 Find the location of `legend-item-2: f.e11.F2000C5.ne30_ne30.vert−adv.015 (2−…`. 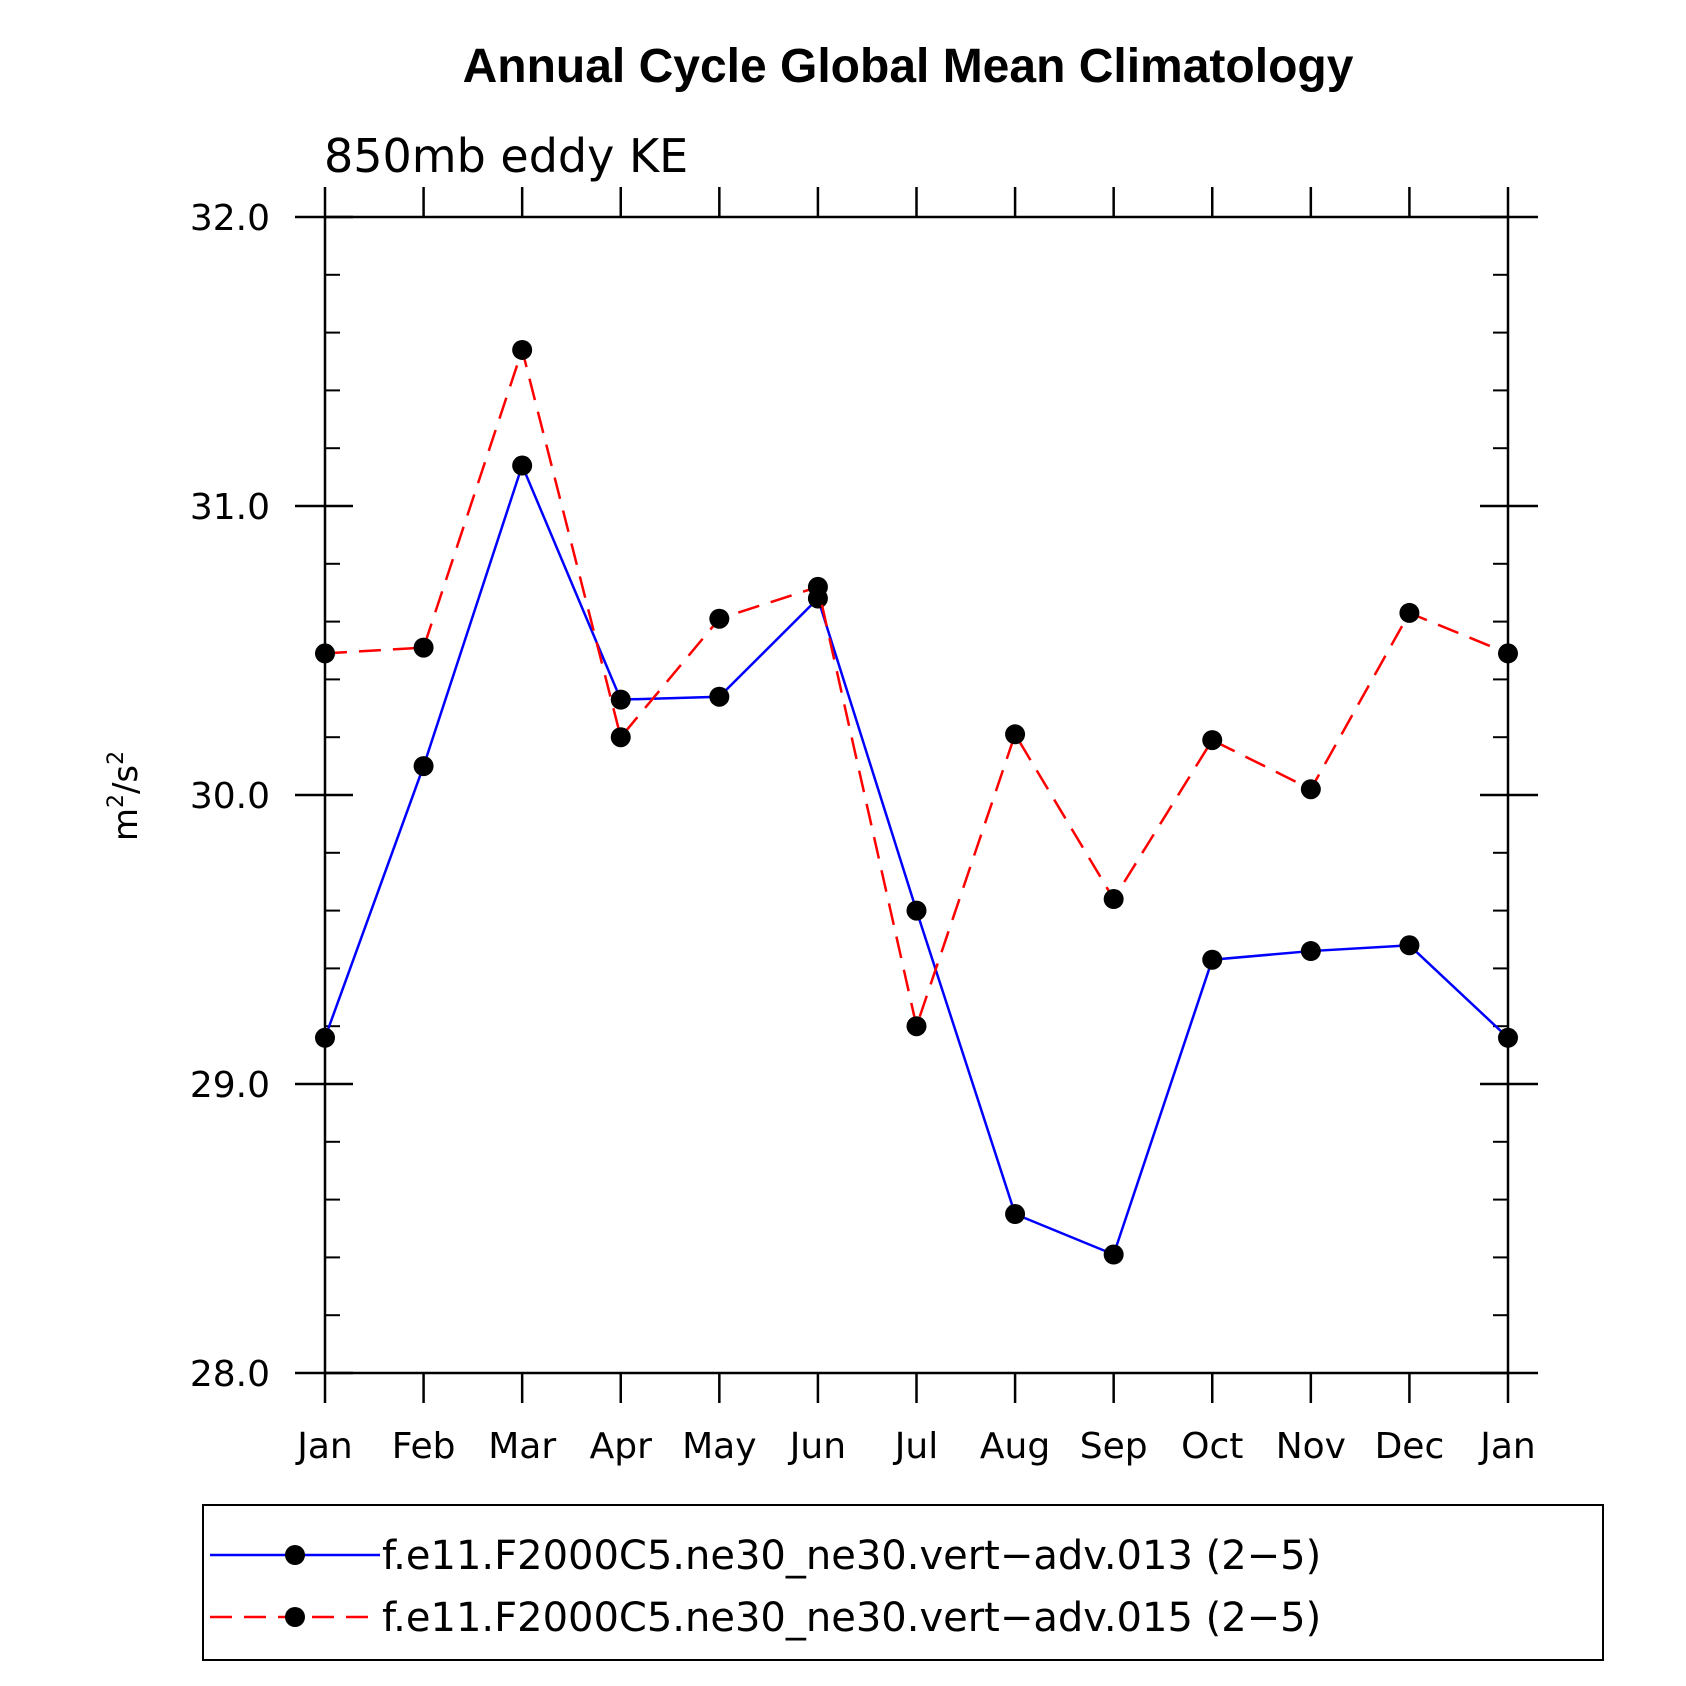

legend-item-2: f.e11.F2000C5.ne30_ne30.vert−adv.015 (2−… is located at coordinates (765, 1618).